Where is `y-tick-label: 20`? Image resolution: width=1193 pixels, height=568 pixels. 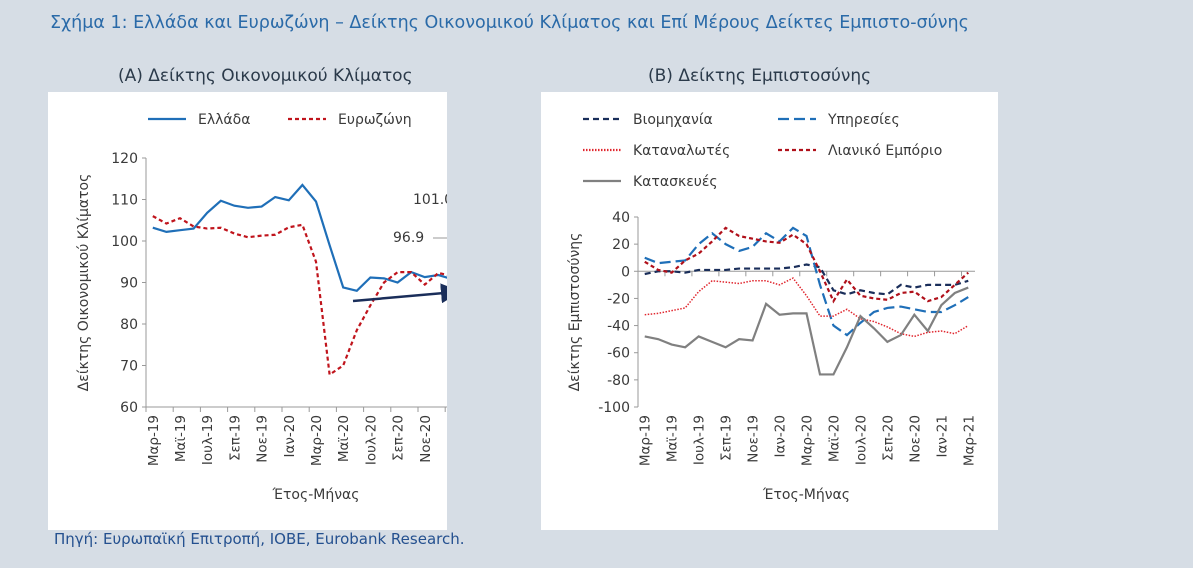
y-tick-label: 20 is located at coordinates (621, 245).